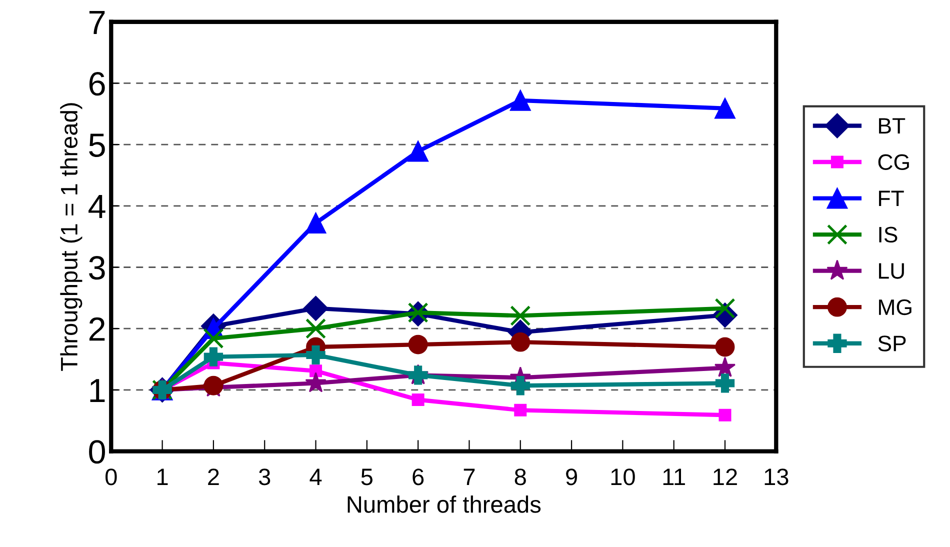  I want to click on y-tick-label: 5, so click(97, 145).